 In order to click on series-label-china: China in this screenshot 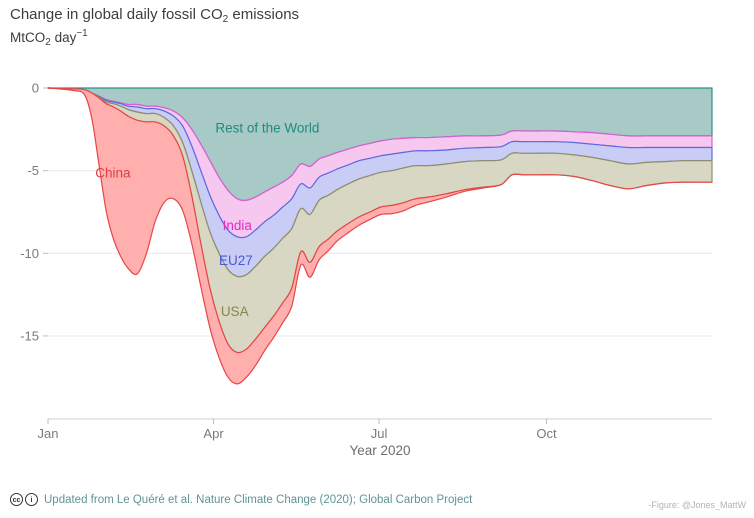, I will do `click(113, 172)`.